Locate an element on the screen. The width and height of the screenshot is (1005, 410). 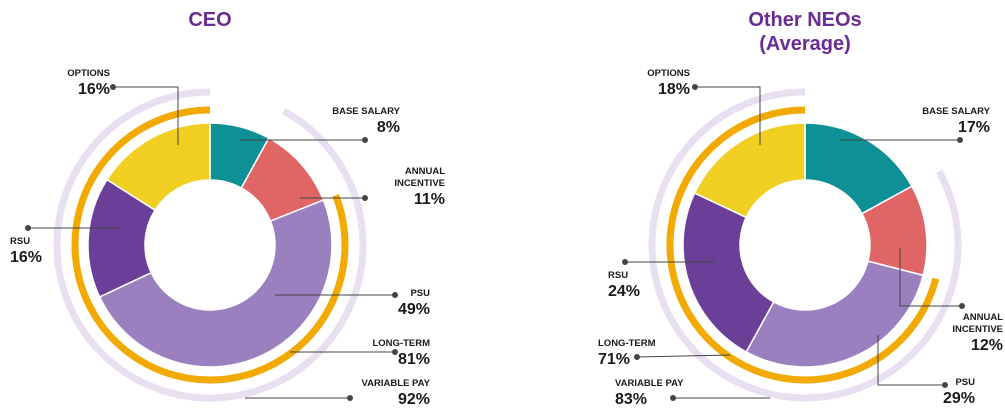
label-value: 11% is located at coordinates (429, 199).